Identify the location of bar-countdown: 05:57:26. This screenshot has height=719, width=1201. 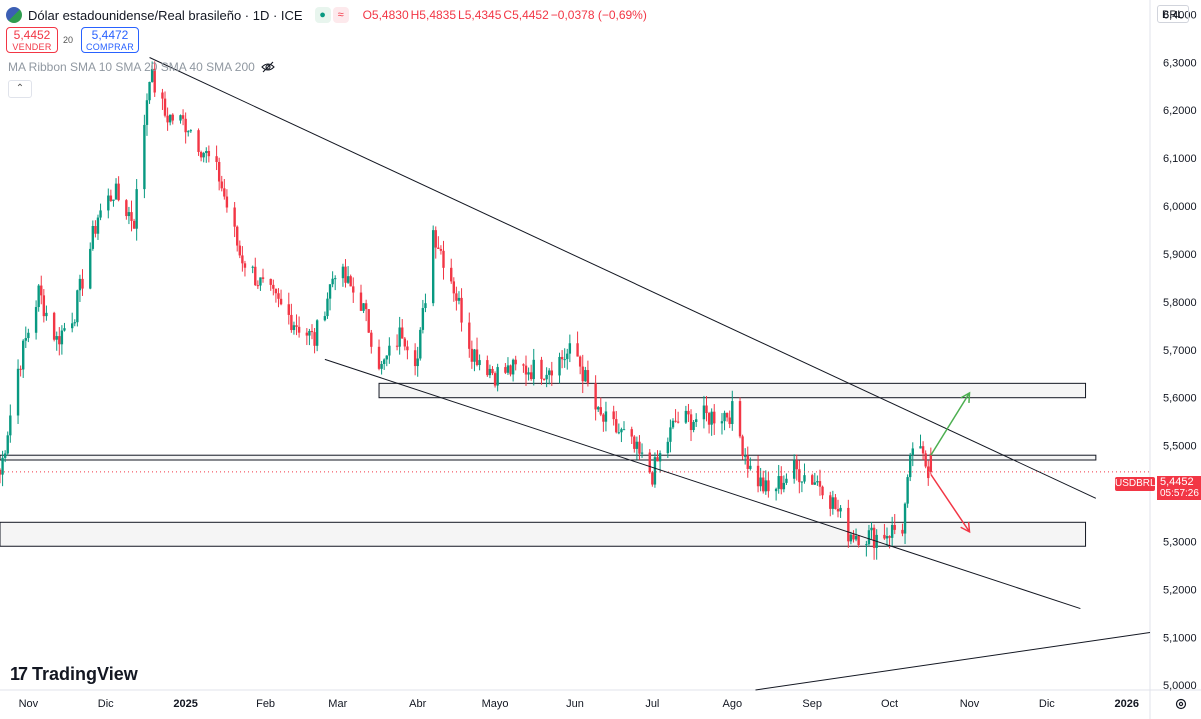
(1179, 493).